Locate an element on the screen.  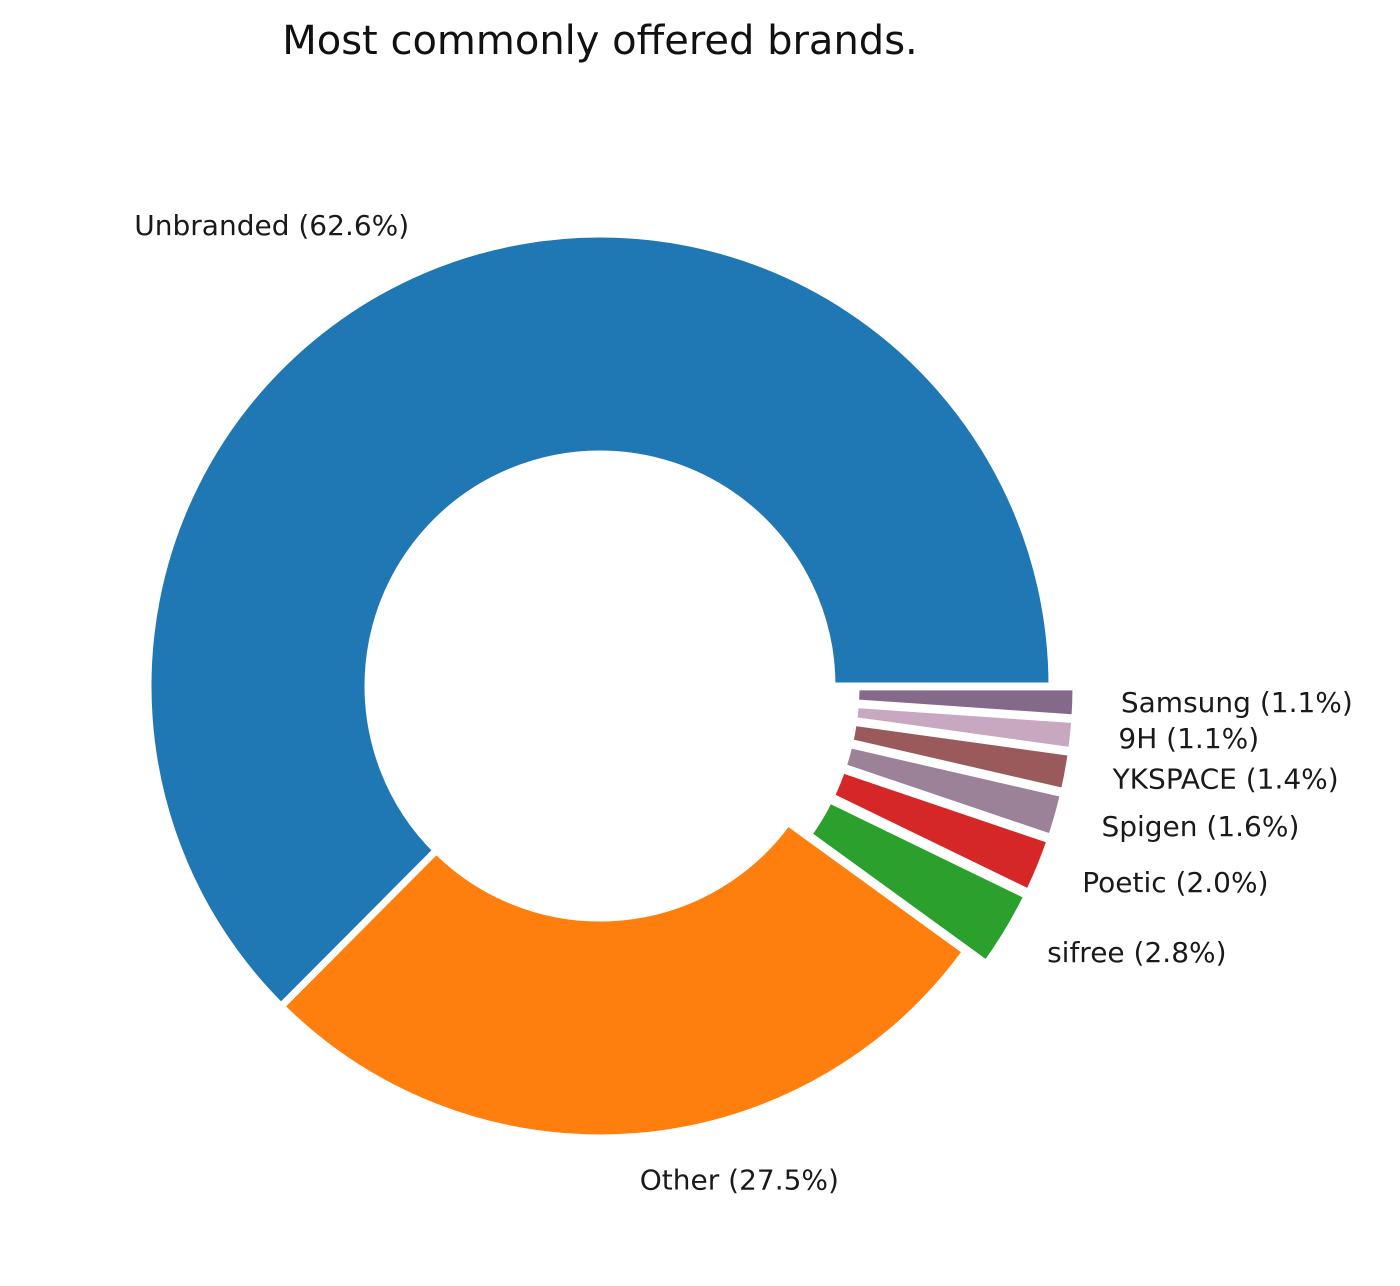
label-unbranded: Unbranded (62.6%) is located at coordinates (271, 225).